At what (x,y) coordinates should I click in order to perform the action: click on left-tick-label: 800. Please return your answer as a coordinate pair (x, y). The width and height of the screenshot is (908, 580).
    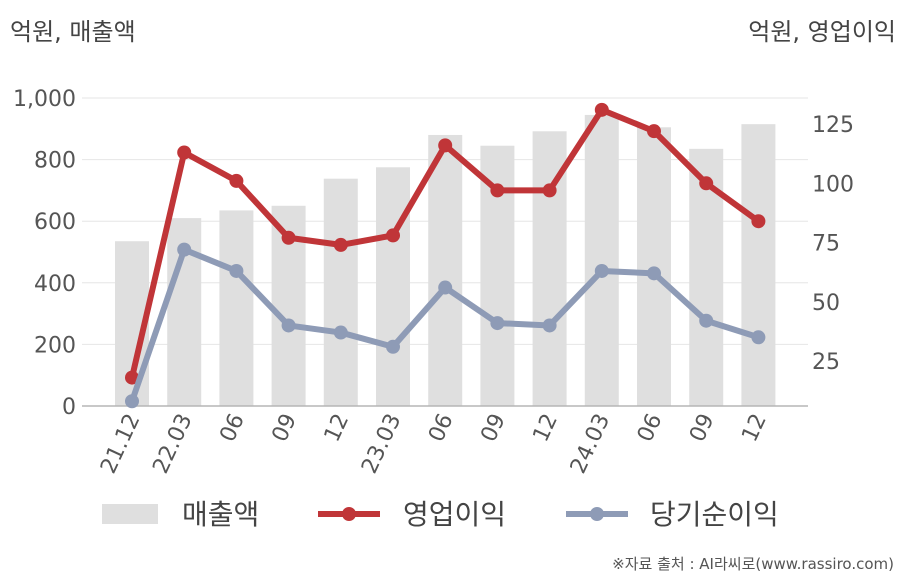
    Looking at the image, I should click on (55, 161).